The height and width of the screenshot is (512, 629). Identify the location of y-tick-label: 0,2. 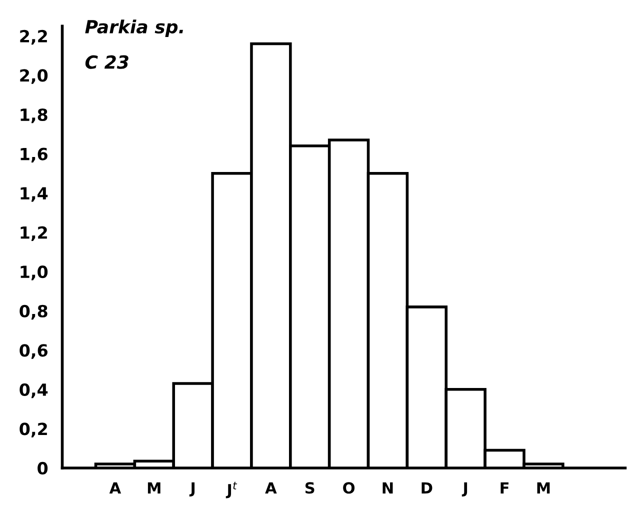
(33, 430).